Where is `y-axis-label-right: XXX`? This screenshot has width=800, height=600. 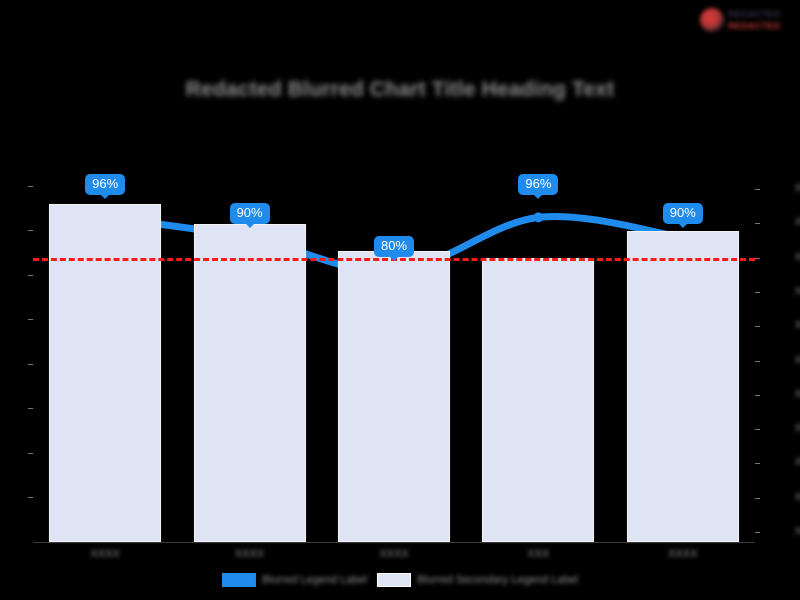
y-axis-label-right: XXX is located at coordinates (797, 189).